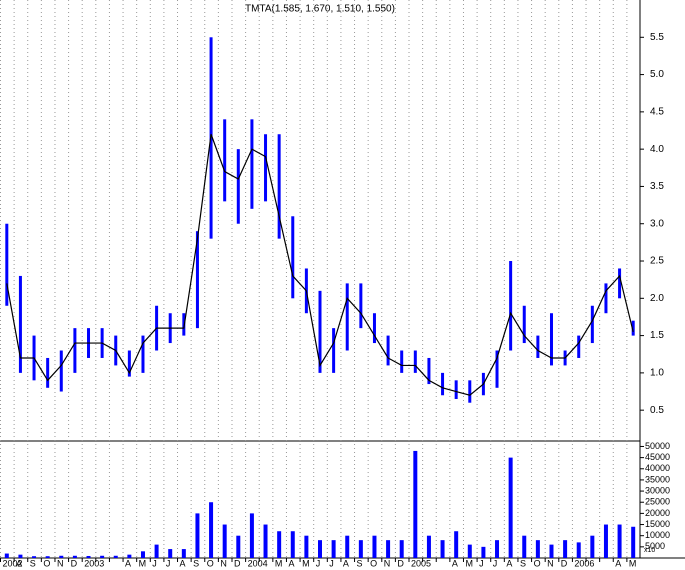  What do you see at coordinates (657, 37) in the screenshot?
I see `y-tick-label: 5.5` at bounding box center [657, 37].